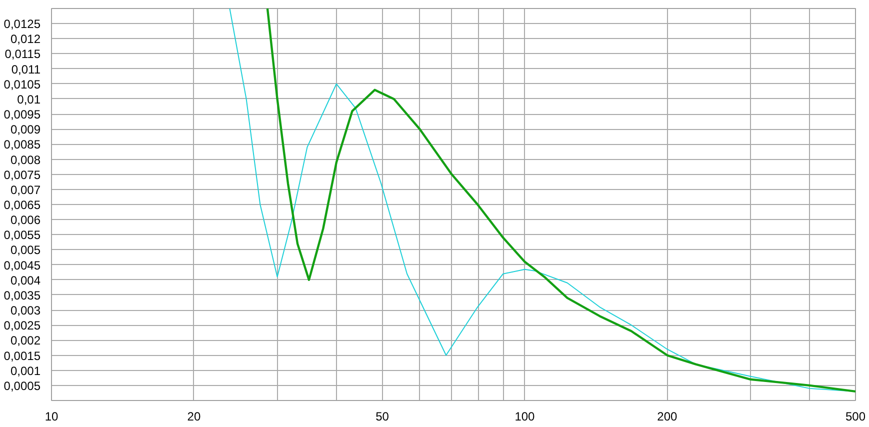 The width and height of the screenshot is (869, 427). Describe the element at coordinates (25, 220) in the screenshot. I see `y-tick-label: 0,006` at that location.